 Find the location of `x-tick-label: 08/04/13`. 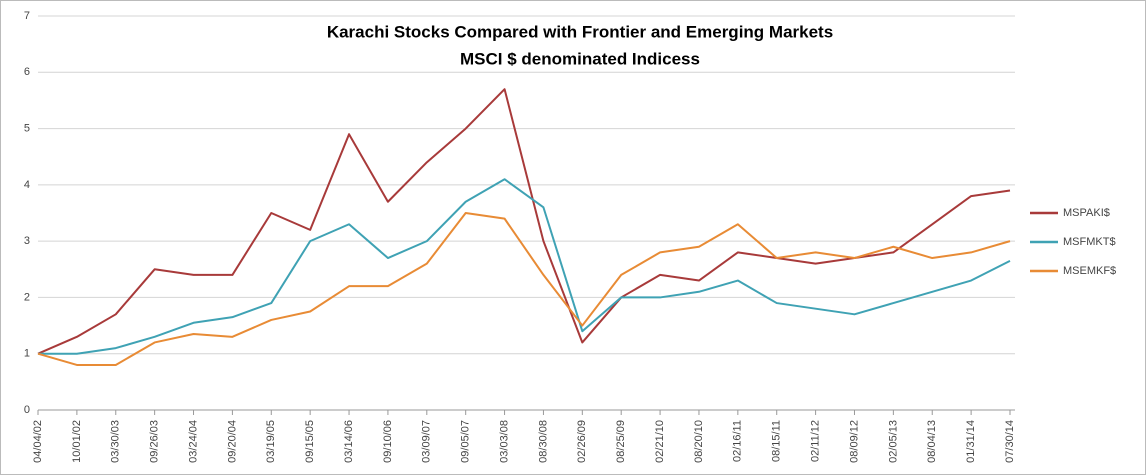

x-tick-label: 08/04/13 is located at coordinates (932, 441).